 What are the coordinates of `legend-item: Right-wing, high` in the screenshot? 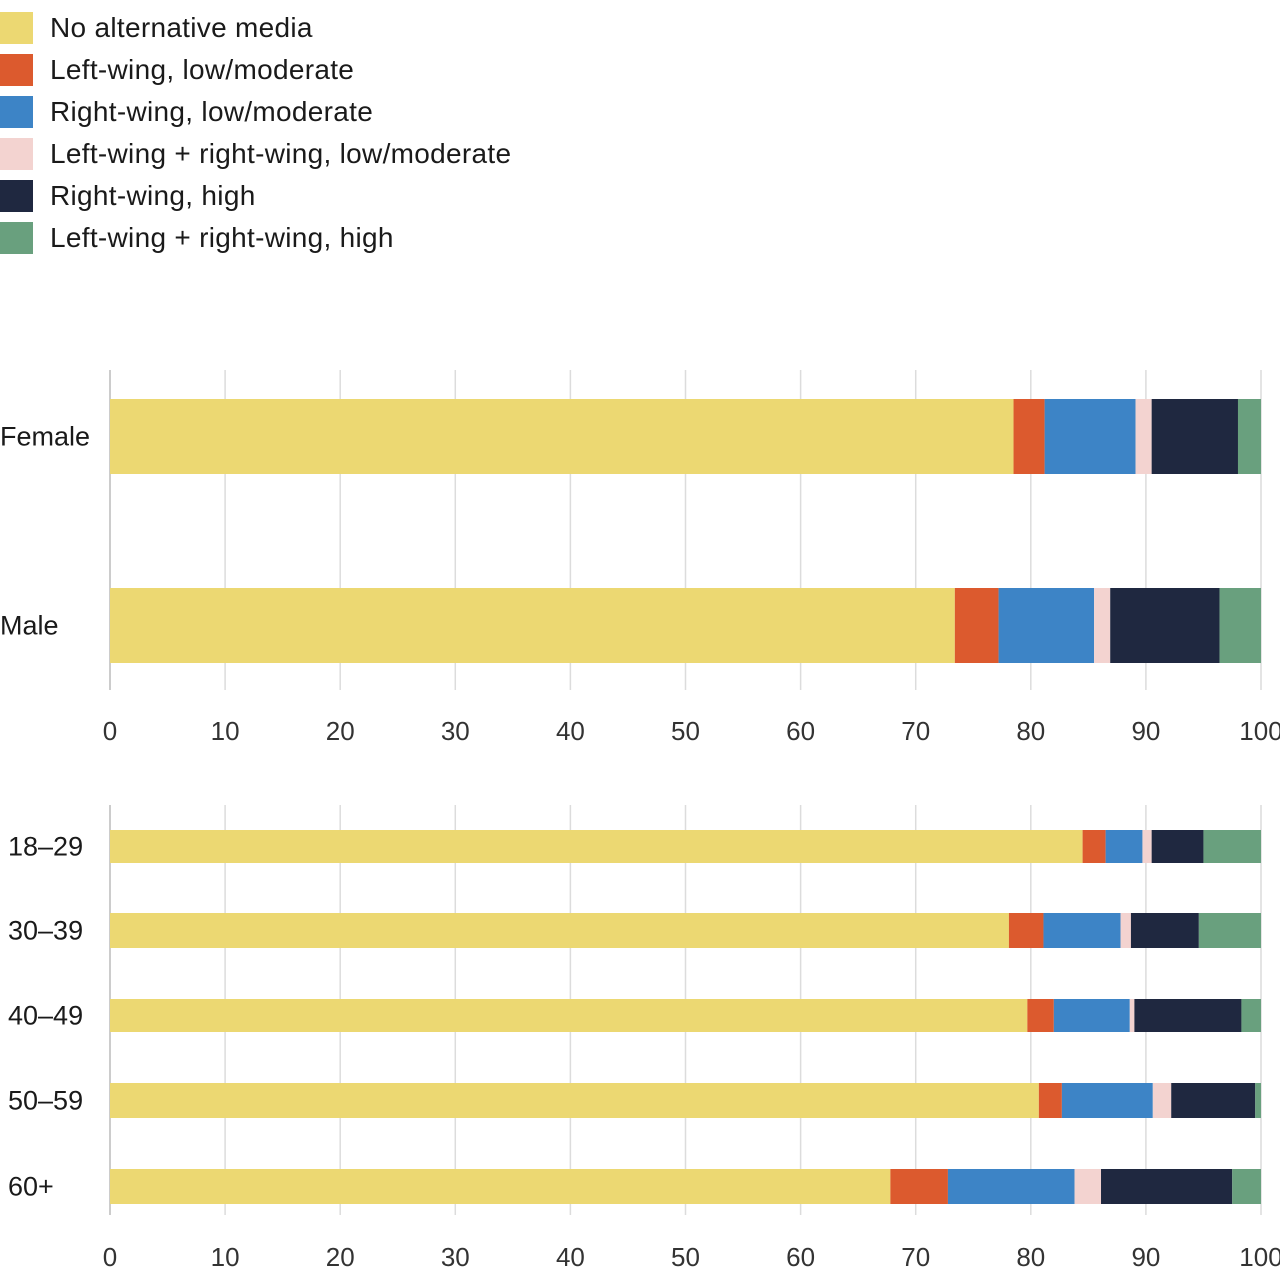 It's located at (255, 196).